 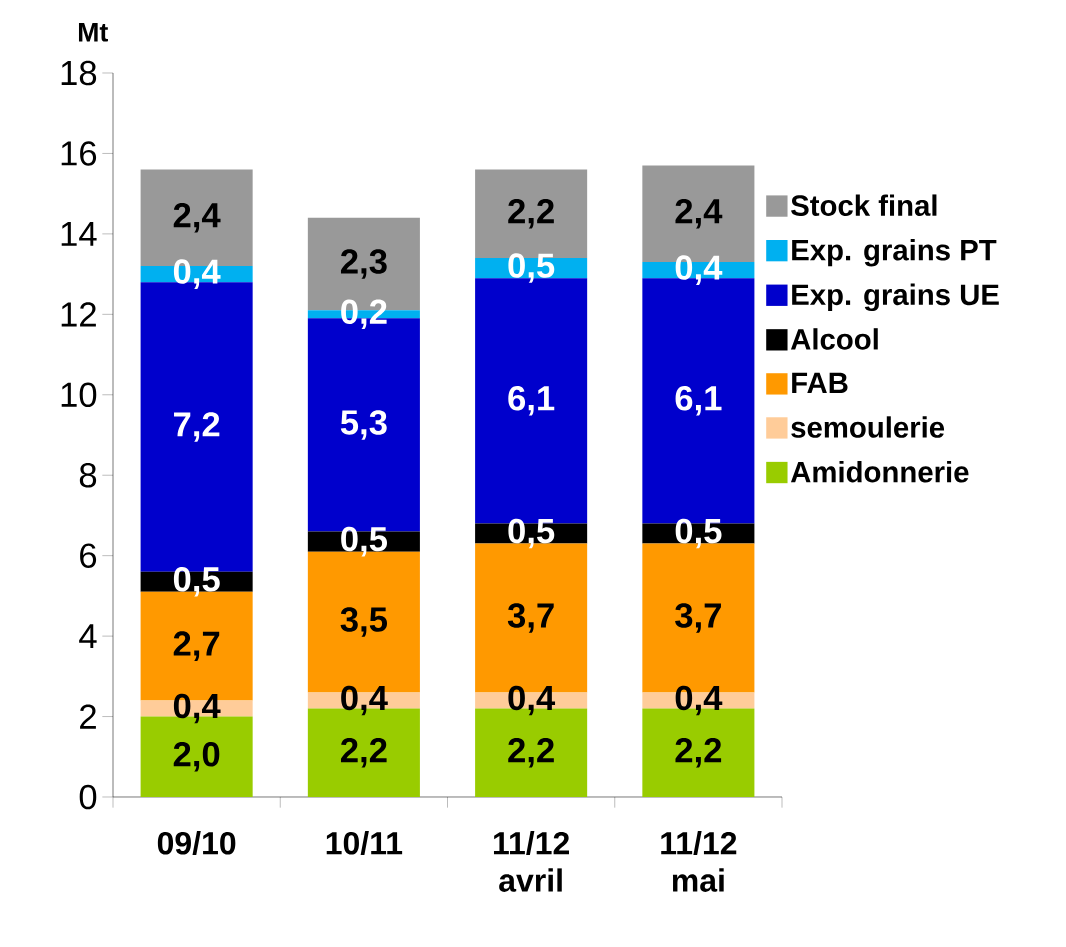 I want to click on data-label: 2,3, so click(x=363, y=264).